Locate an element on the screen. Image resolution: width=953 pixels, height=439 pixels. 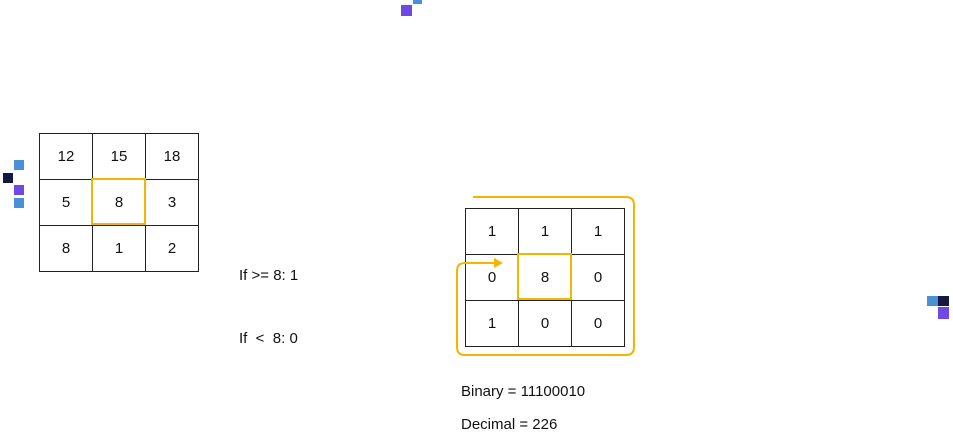
threshold-rule-line-2: If < 8: 0 is located at coordinates (268, 338).